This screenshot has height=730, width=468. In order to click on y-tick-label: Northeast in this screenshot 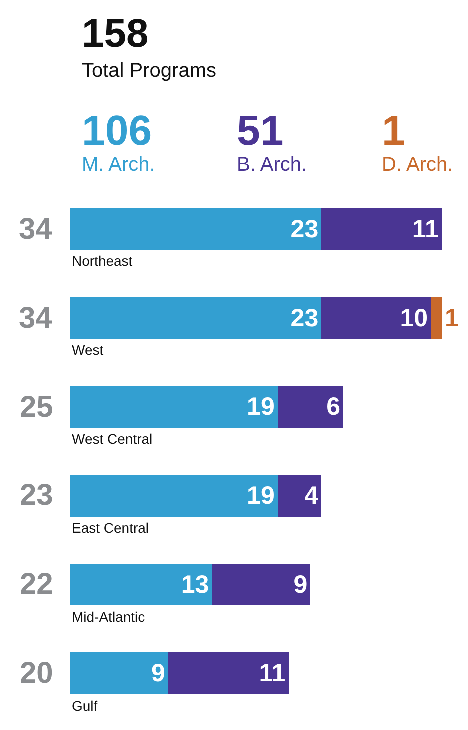, I will do `click(102, 261)`.